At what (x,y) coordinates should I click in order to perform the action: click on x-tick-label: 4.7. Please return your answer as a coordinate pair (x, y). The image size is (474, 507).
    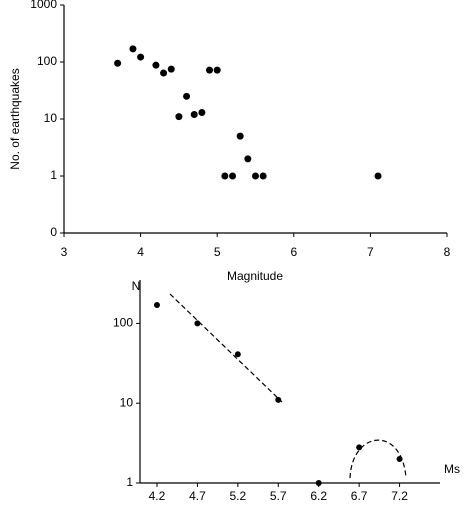
    Looking at the image, I should click on (197, 496).